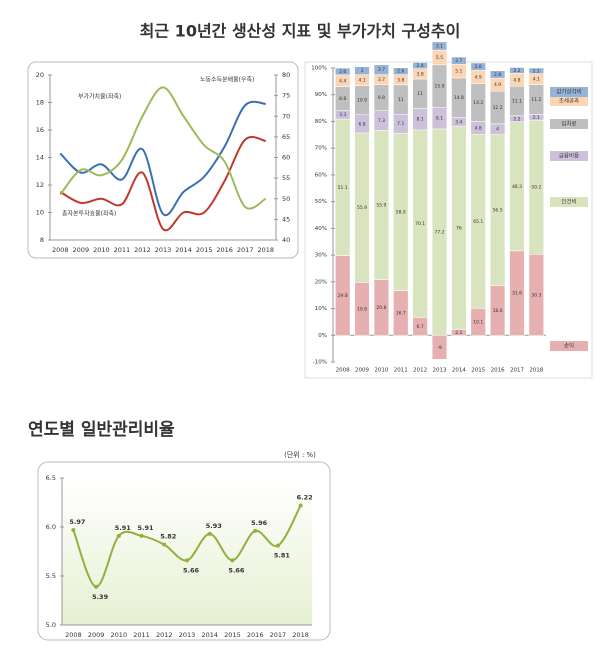  I want to click on data-label: 4.9, so click(478, 77).